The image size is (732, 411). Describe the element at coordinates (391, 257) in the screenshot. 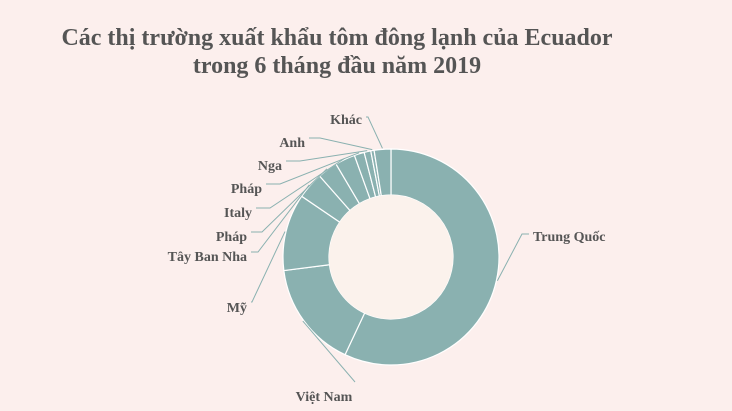

I see `donut-hole` at that location.